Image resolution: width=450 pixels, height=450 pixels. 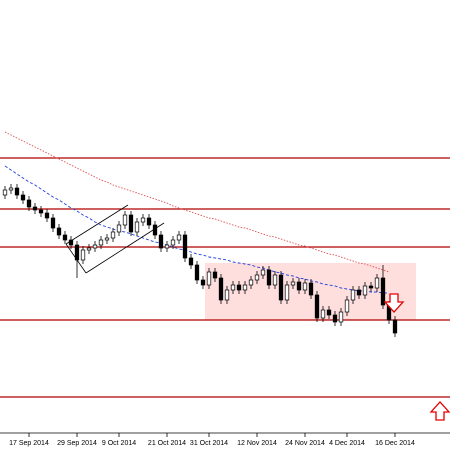 What do you see at coordinates (305, 443) in the screenshot?
I see `x-tick-label: 24 Nov 2014` at bounding box center [305, 443].